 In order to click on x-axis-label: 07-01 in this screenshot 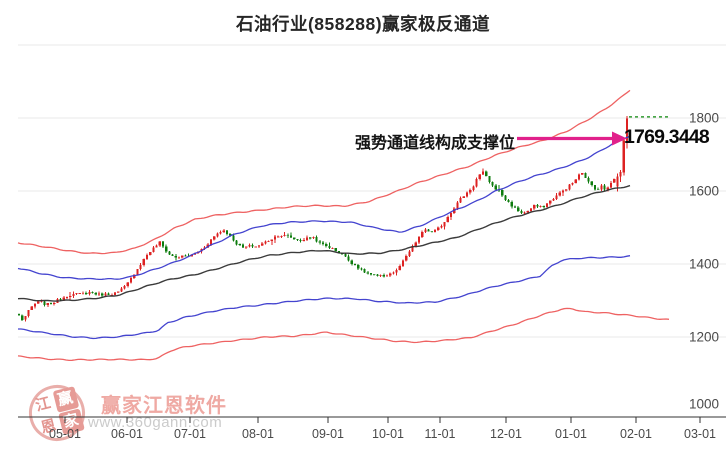, I will do `click(190, 434)`.